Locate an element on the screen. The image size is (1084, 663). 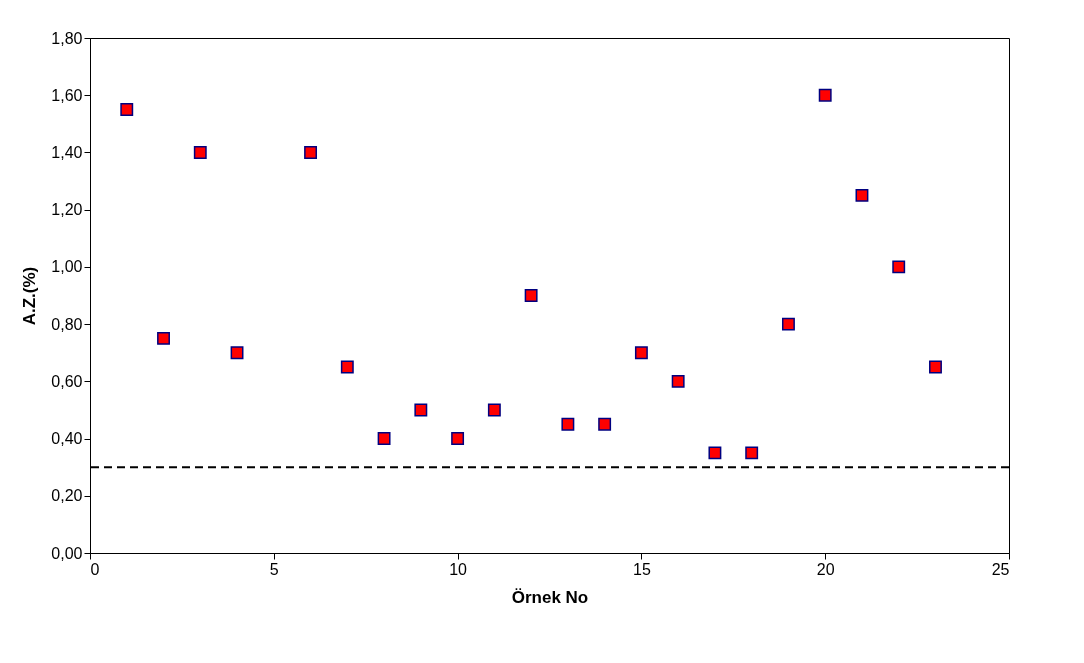
y-tick-label: 1,00 is located at coordinates (67, 267).